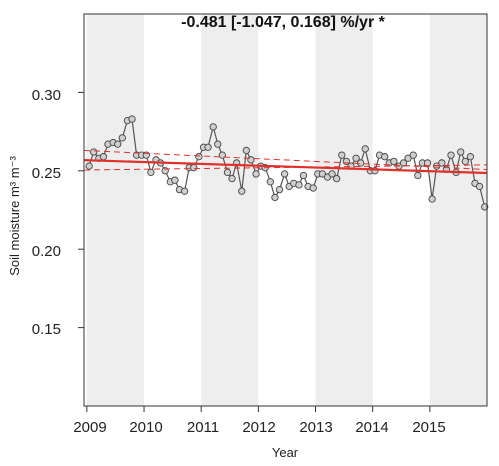 The width and height of the screenshot is (499, 466). I want to click on y-tick-label: 0.20, so click(46, 251).